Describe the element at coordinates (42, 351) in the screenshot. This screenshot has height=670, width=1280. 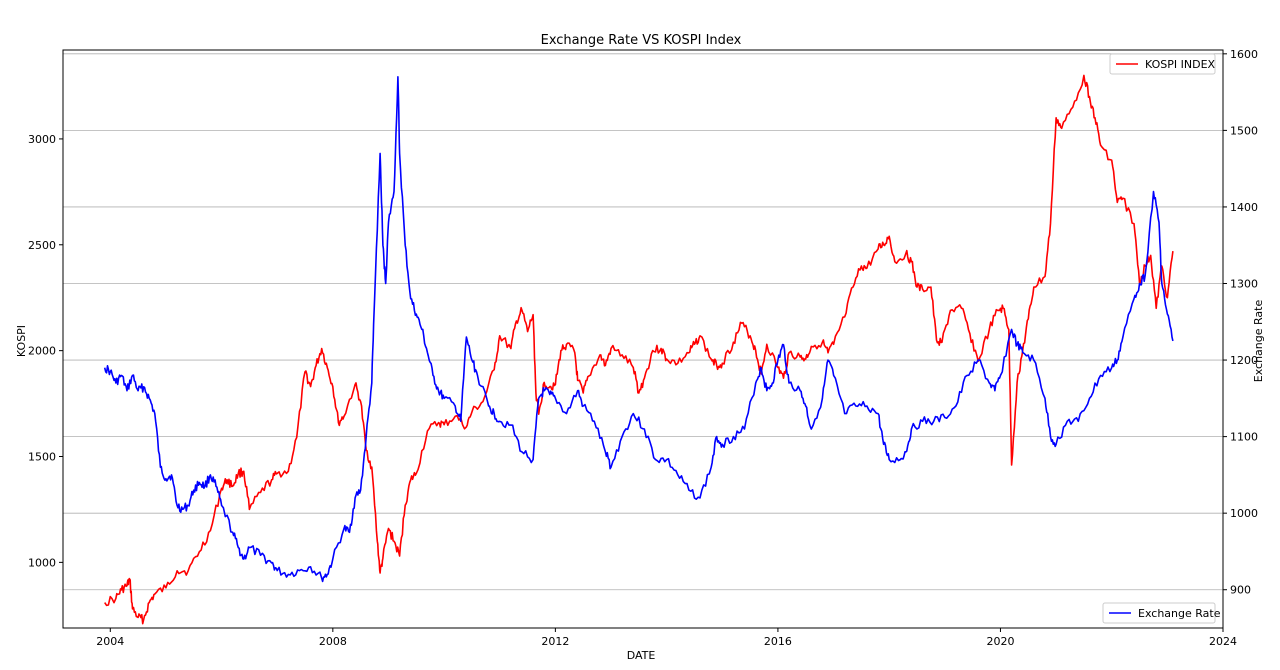
I see `y-left-tick-label-2: 2000` at that location.